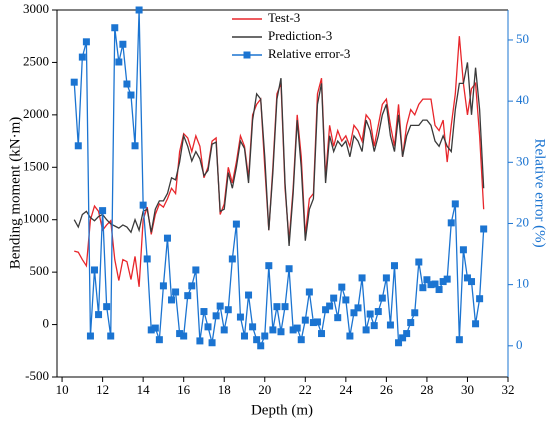  What do you see at coordinates (247, 55) in the screenshot?
I see `legend-marker` at bounding box center [247, 55].